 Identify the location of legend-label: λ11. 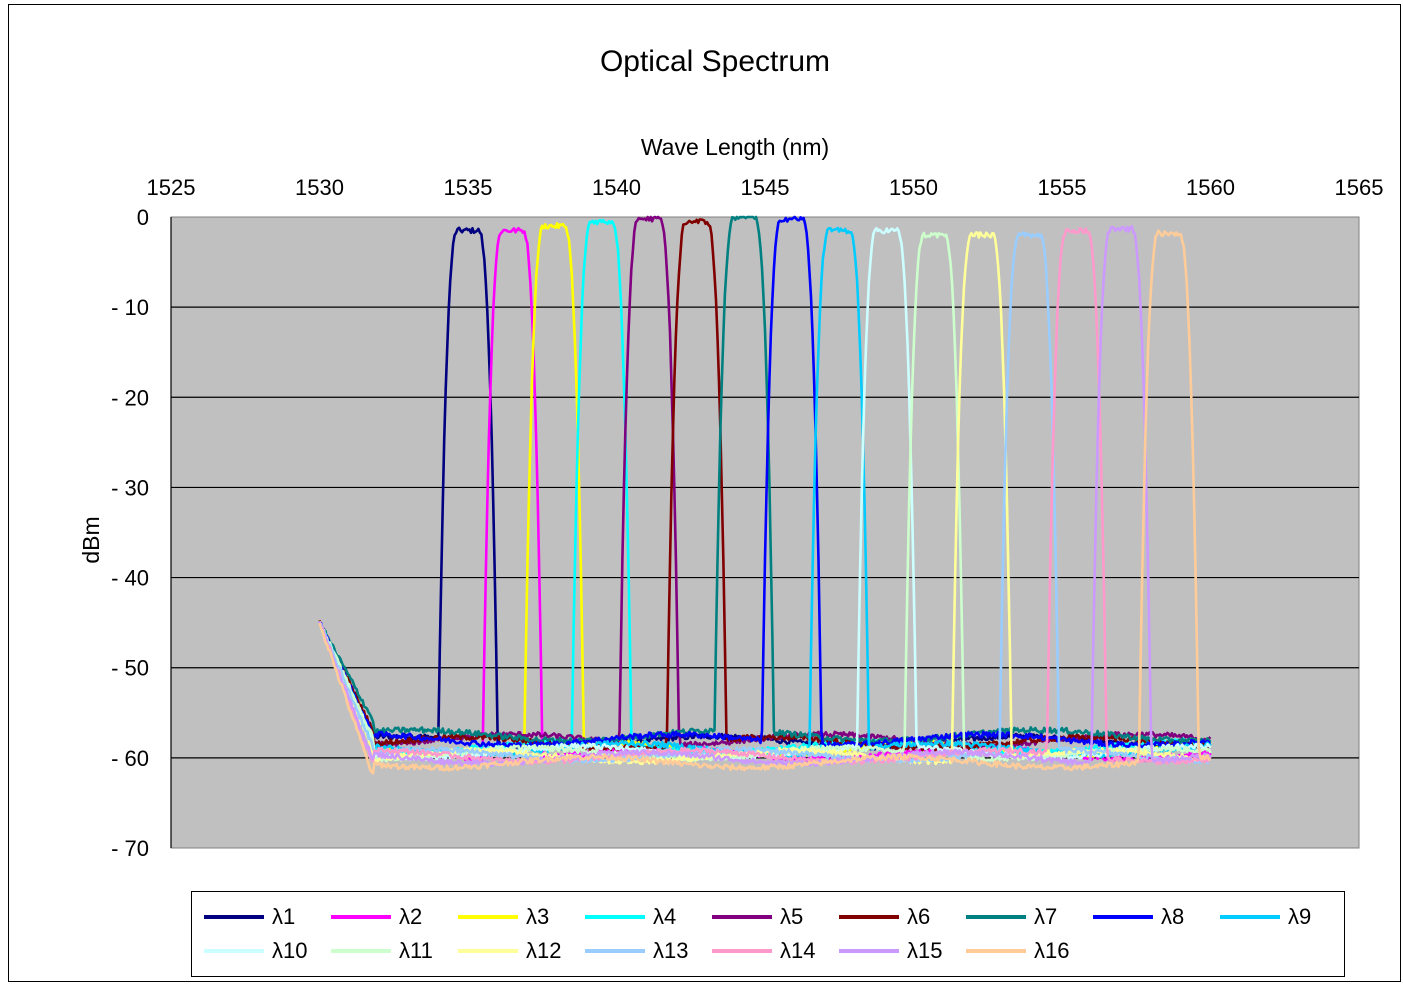
(416, 950).